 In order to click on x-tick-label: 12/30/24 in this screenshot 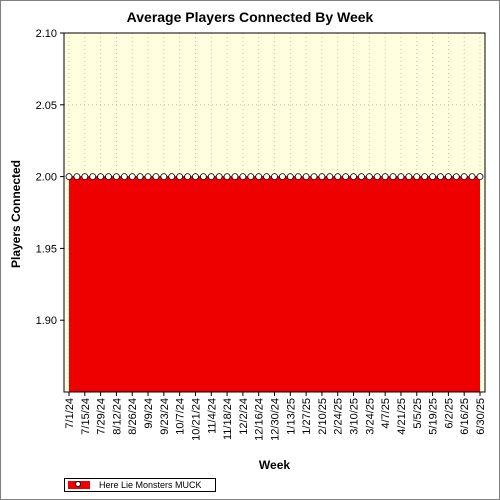, I will do `click(276, 419)`.